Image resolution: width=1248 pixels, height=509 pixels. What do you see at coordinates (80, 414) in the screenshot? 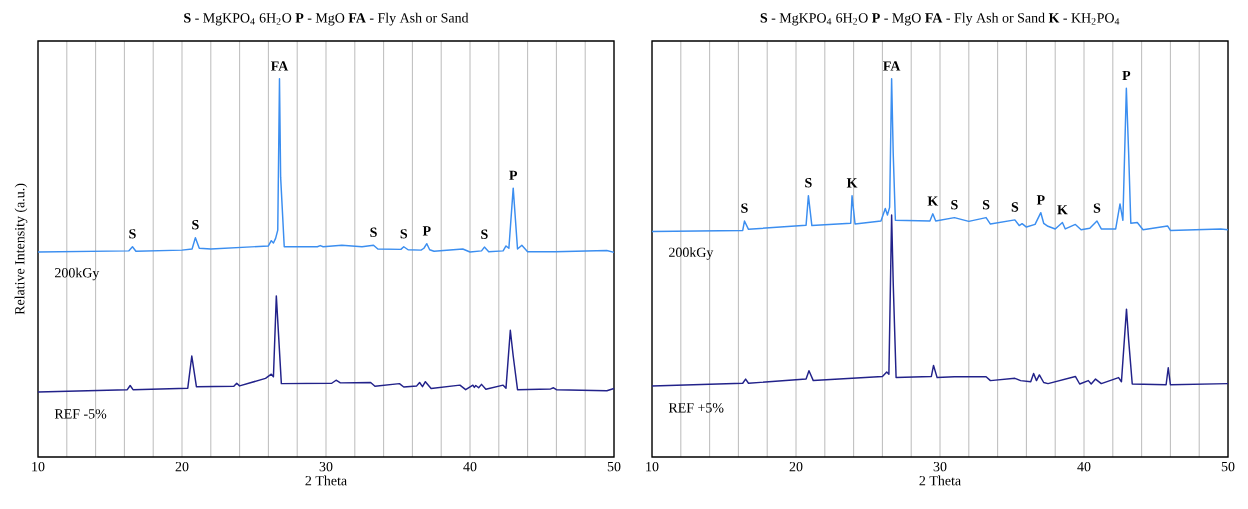
I see `series-label: REF -5%` at bounding box center [80, 414].